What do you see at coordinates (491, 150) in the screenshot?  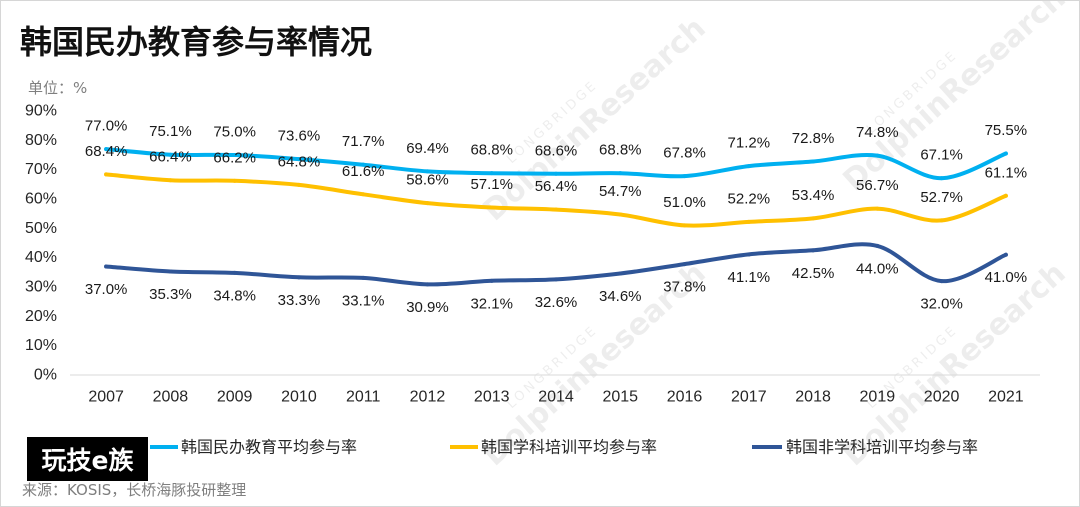 I see `data-label-series-1: 68.8%` at bounding box center [491, 150].